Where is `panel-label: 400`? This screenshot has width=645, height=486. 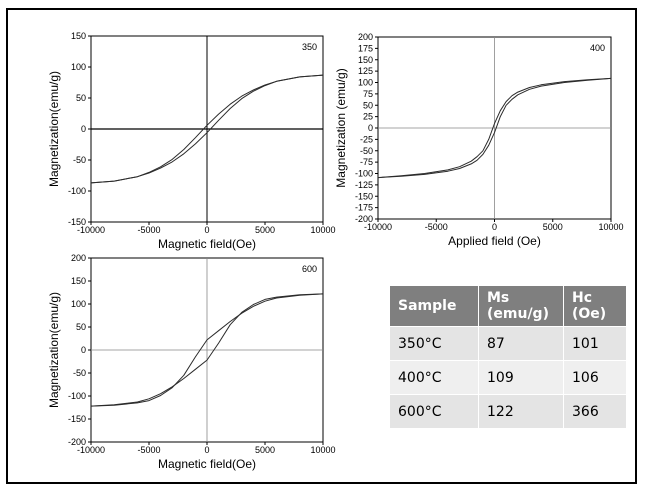 panel-label: 400 is located at coordinates (597, 48).